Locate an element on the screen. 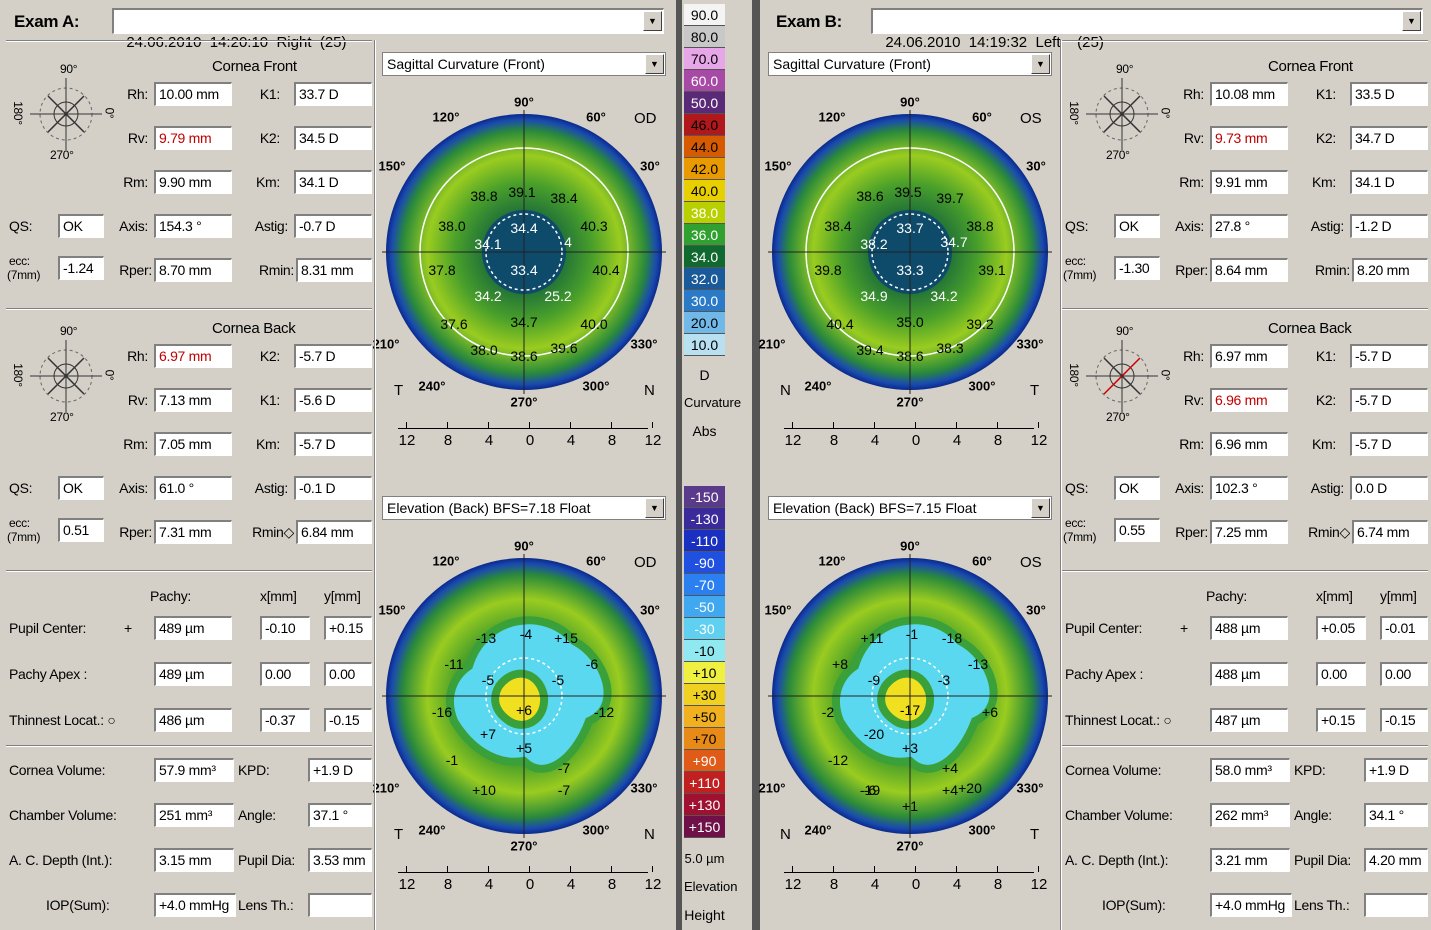 The width and height of the screenshot is (1431, 930). volume-field: 34.1 ° is located at coordinates (1396, 815).